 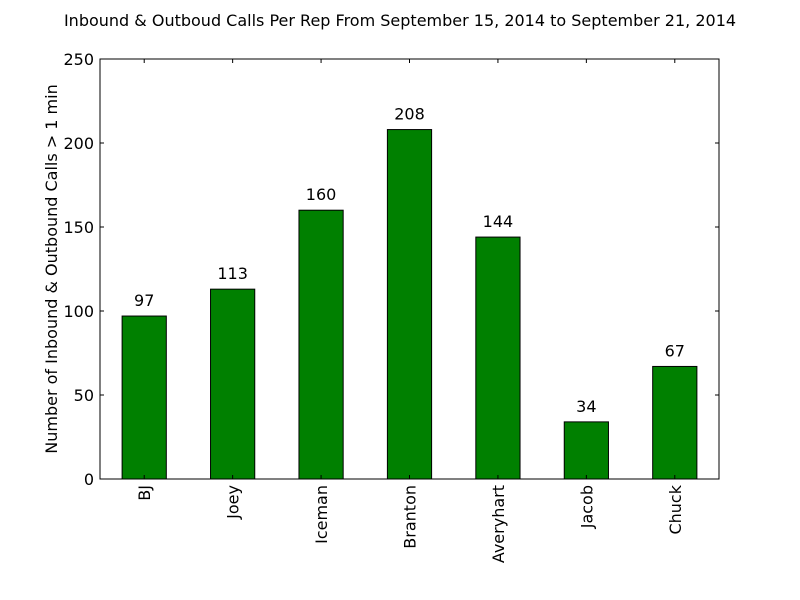 I want to click on x-tick-label-bj: BJ, so click(x=144, y=493).